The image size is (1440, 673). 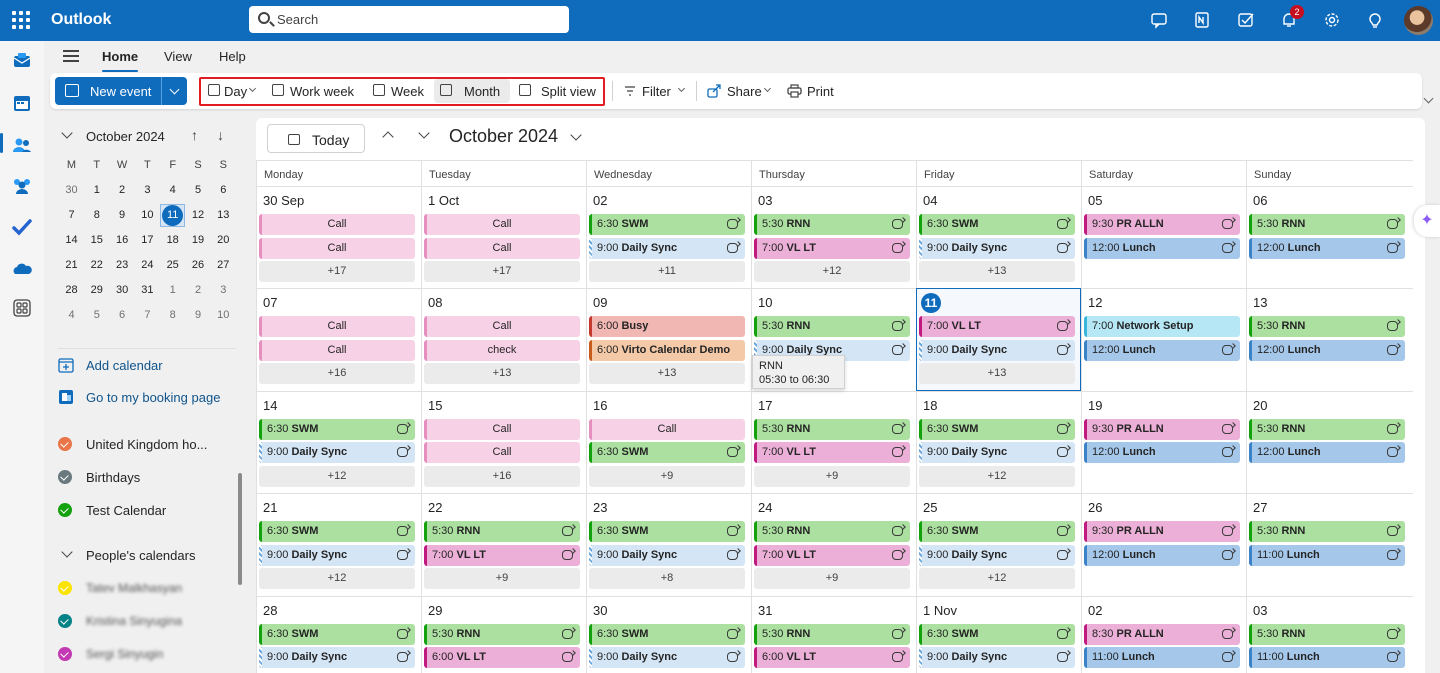 I want to click on calendar-event: 8:30 PR ALLN, so click(x=1162, y=634).